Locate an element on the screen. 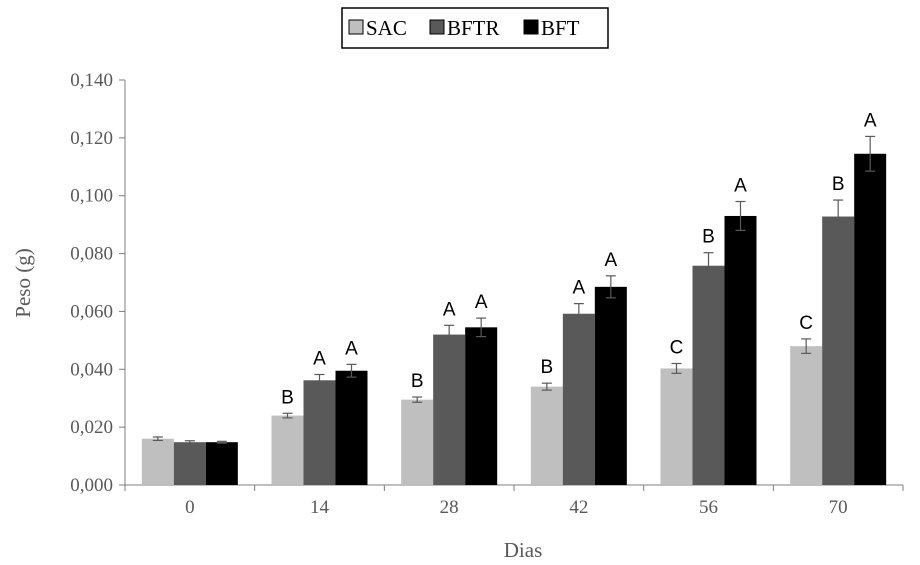 Image resolution: width=920 pixels, height=565 pixels. legend-label: BFT is located at coordinates (560, 28).